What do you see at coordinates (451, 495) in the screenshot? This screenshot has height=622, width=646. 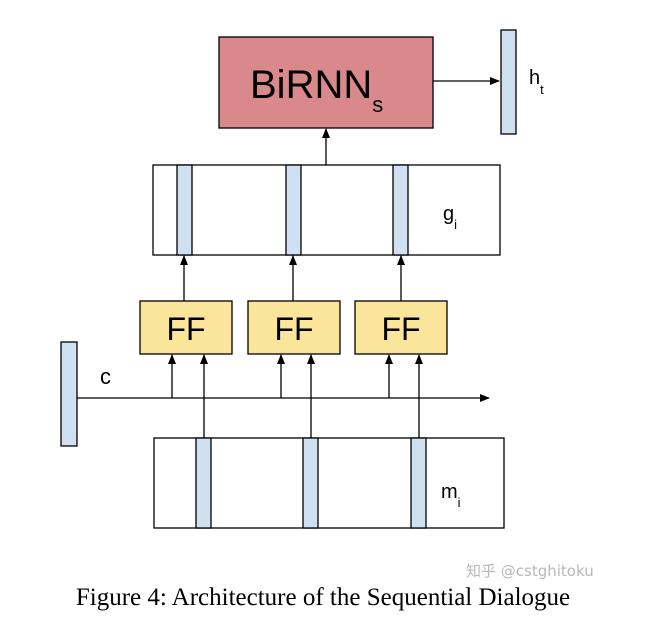 I see `m-layer-label: mi` at bounding box center [451, 495].